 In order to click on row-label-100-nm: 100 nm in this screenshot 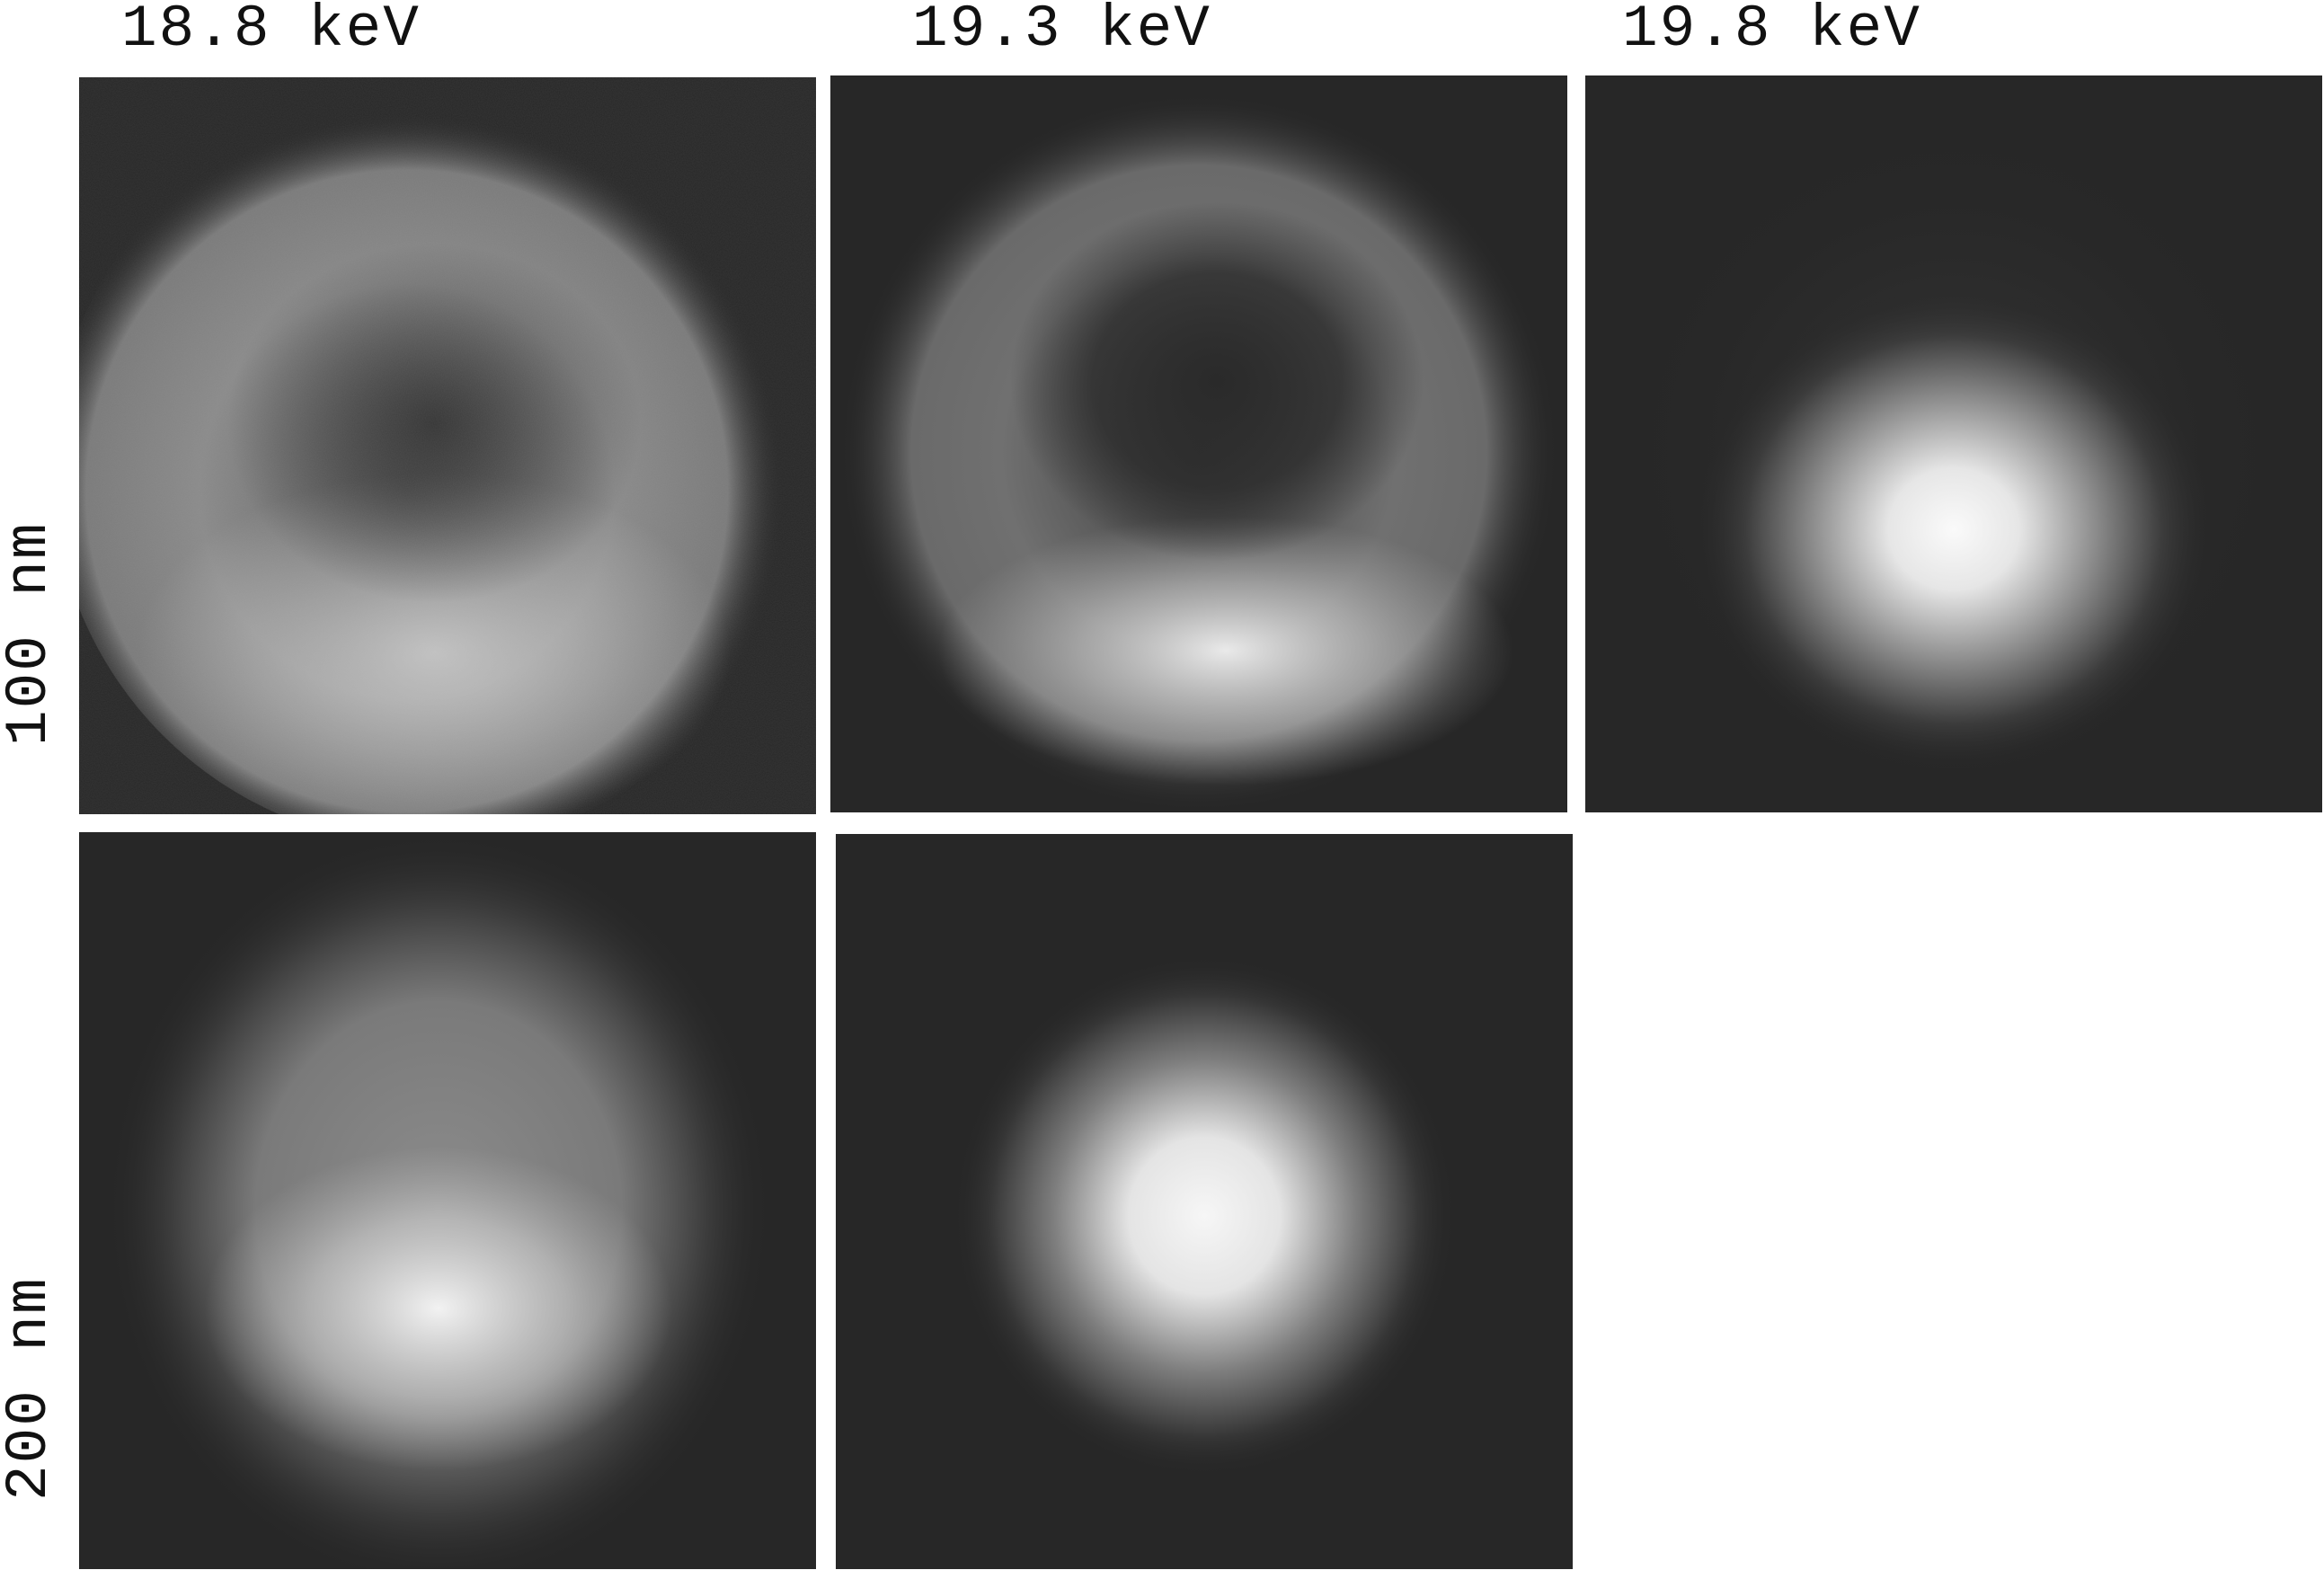, I will do `click(32, 633)`.